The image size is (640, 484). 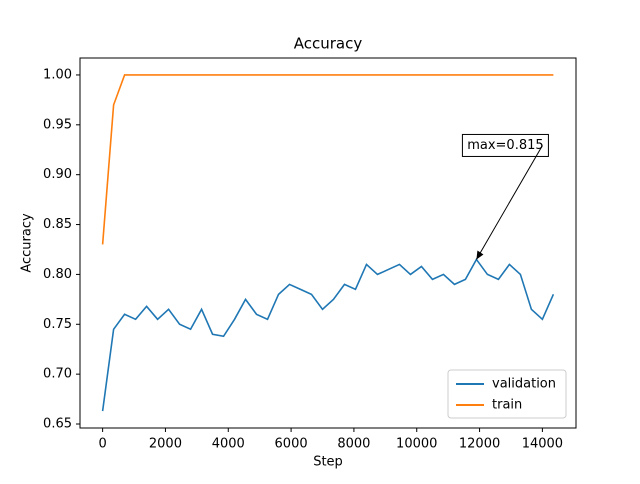 What do you see at coordinates (57, 324) in the screenshot?
I see `y-tick-label: 0.75` at bounding box center [57, 324].